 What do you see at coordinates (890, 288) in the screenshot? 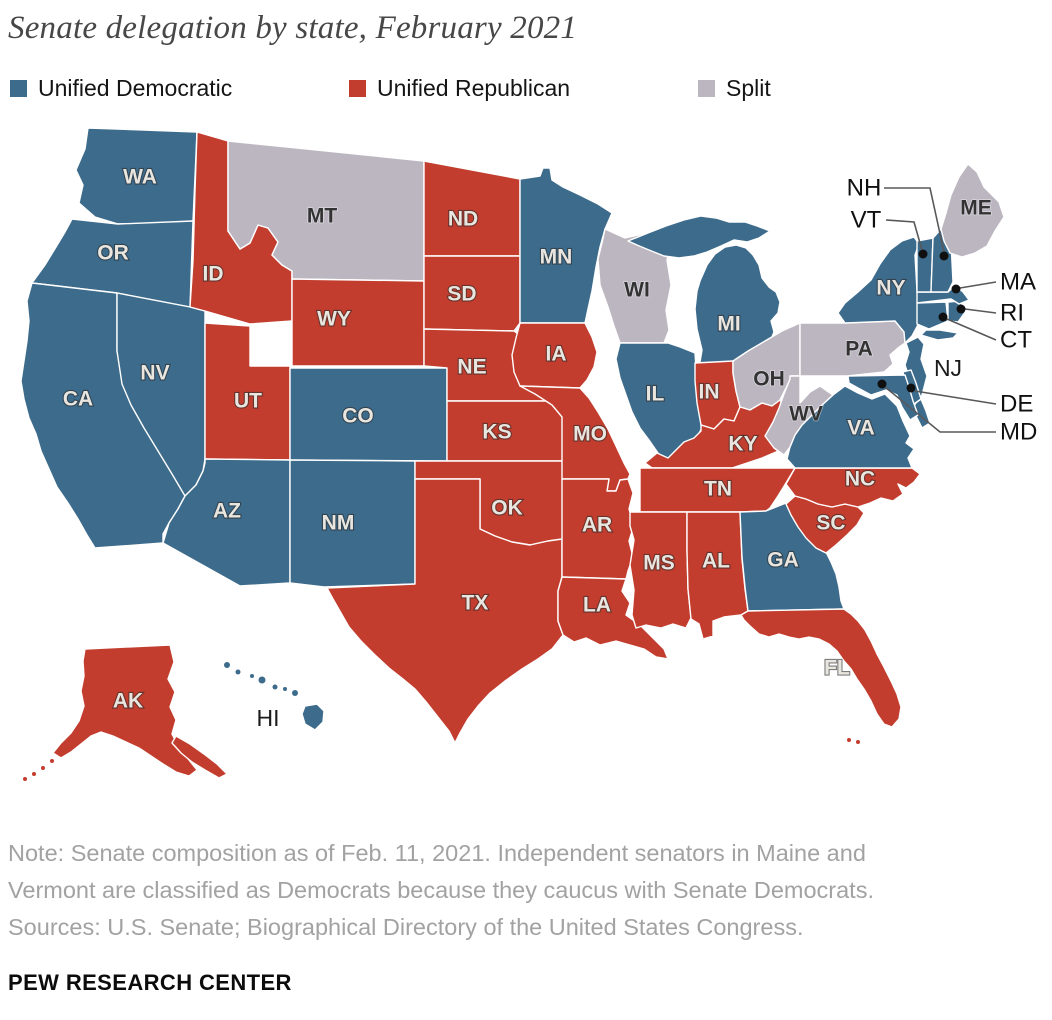
I see `state-label-NY: NY` at bounding box center [890, 288].